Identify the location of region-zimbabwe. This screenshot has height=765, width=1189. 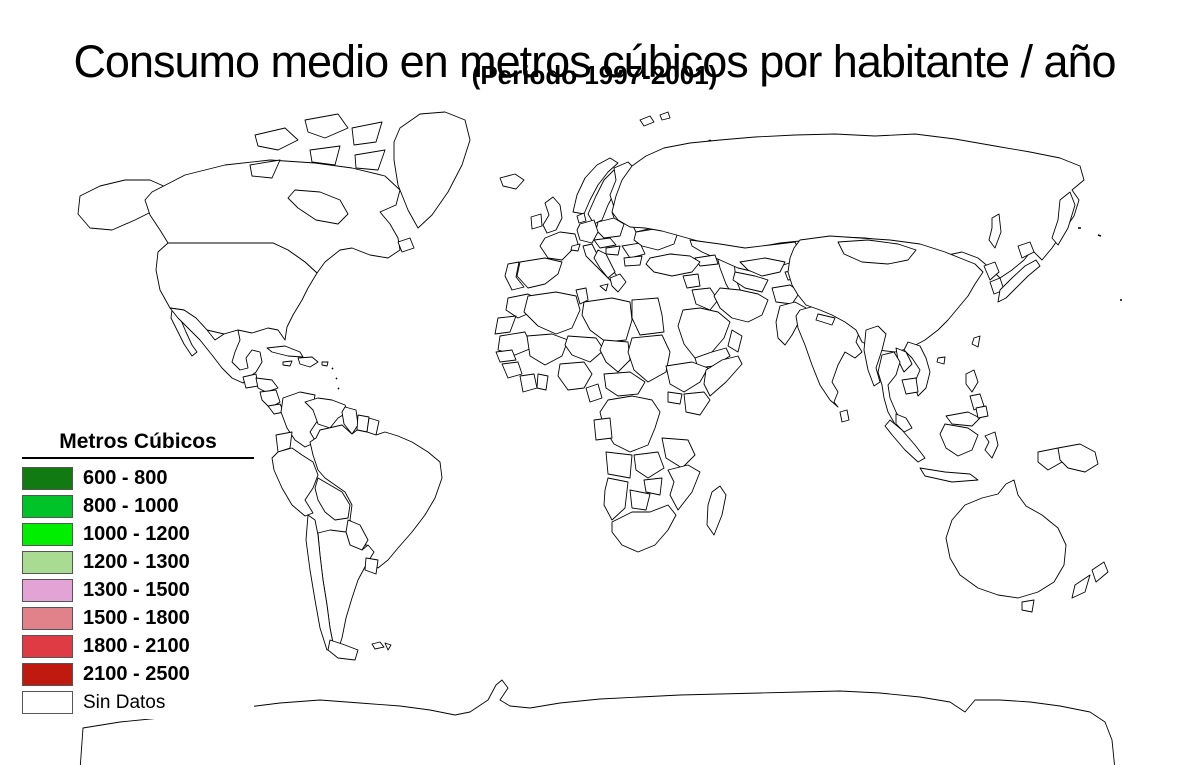
(653, 486).